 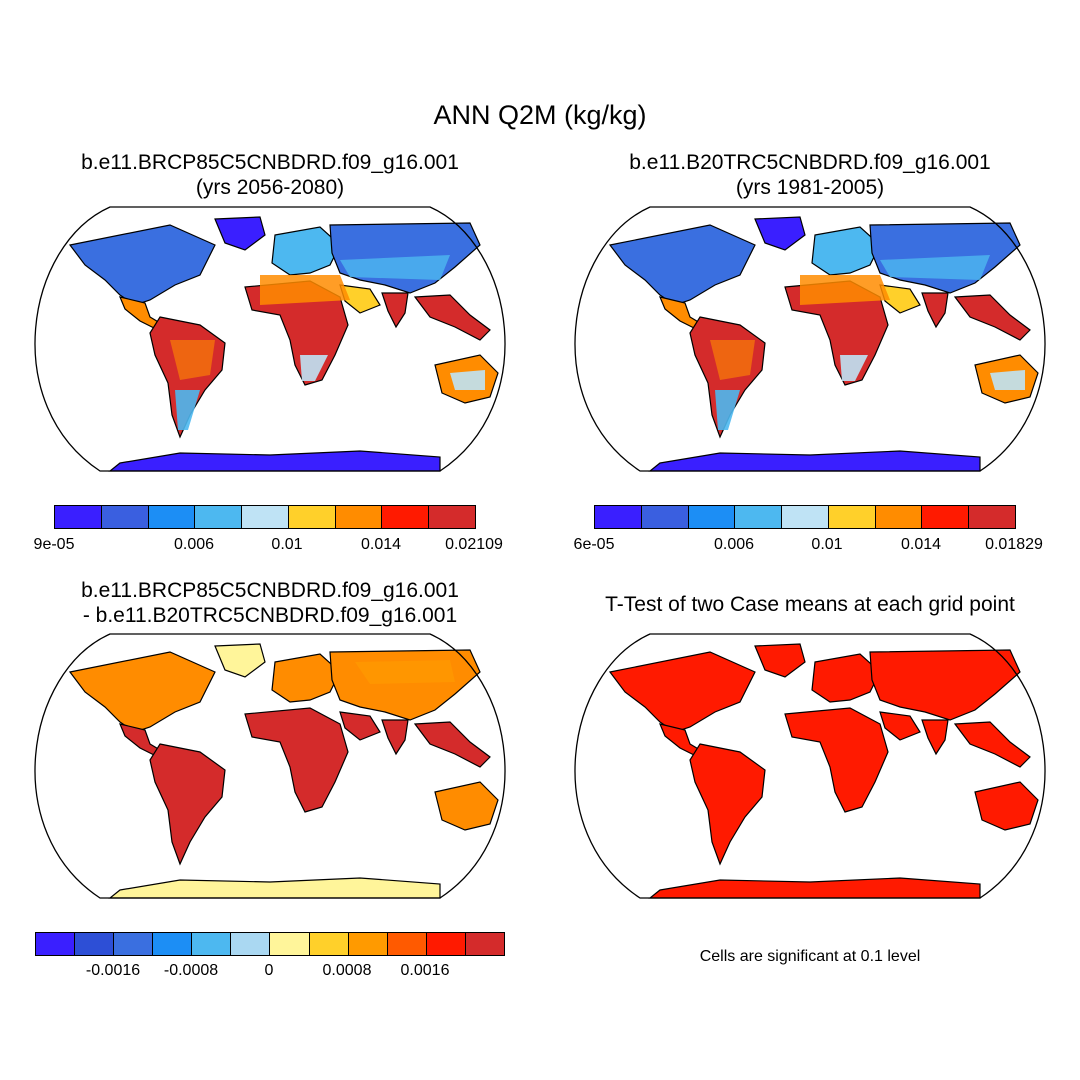 What do you see at coordinates (810, 187) in the screenshot?
I see `panel-2-title-years: (yrs 1981-2005)` at bounding box center [810, 187].